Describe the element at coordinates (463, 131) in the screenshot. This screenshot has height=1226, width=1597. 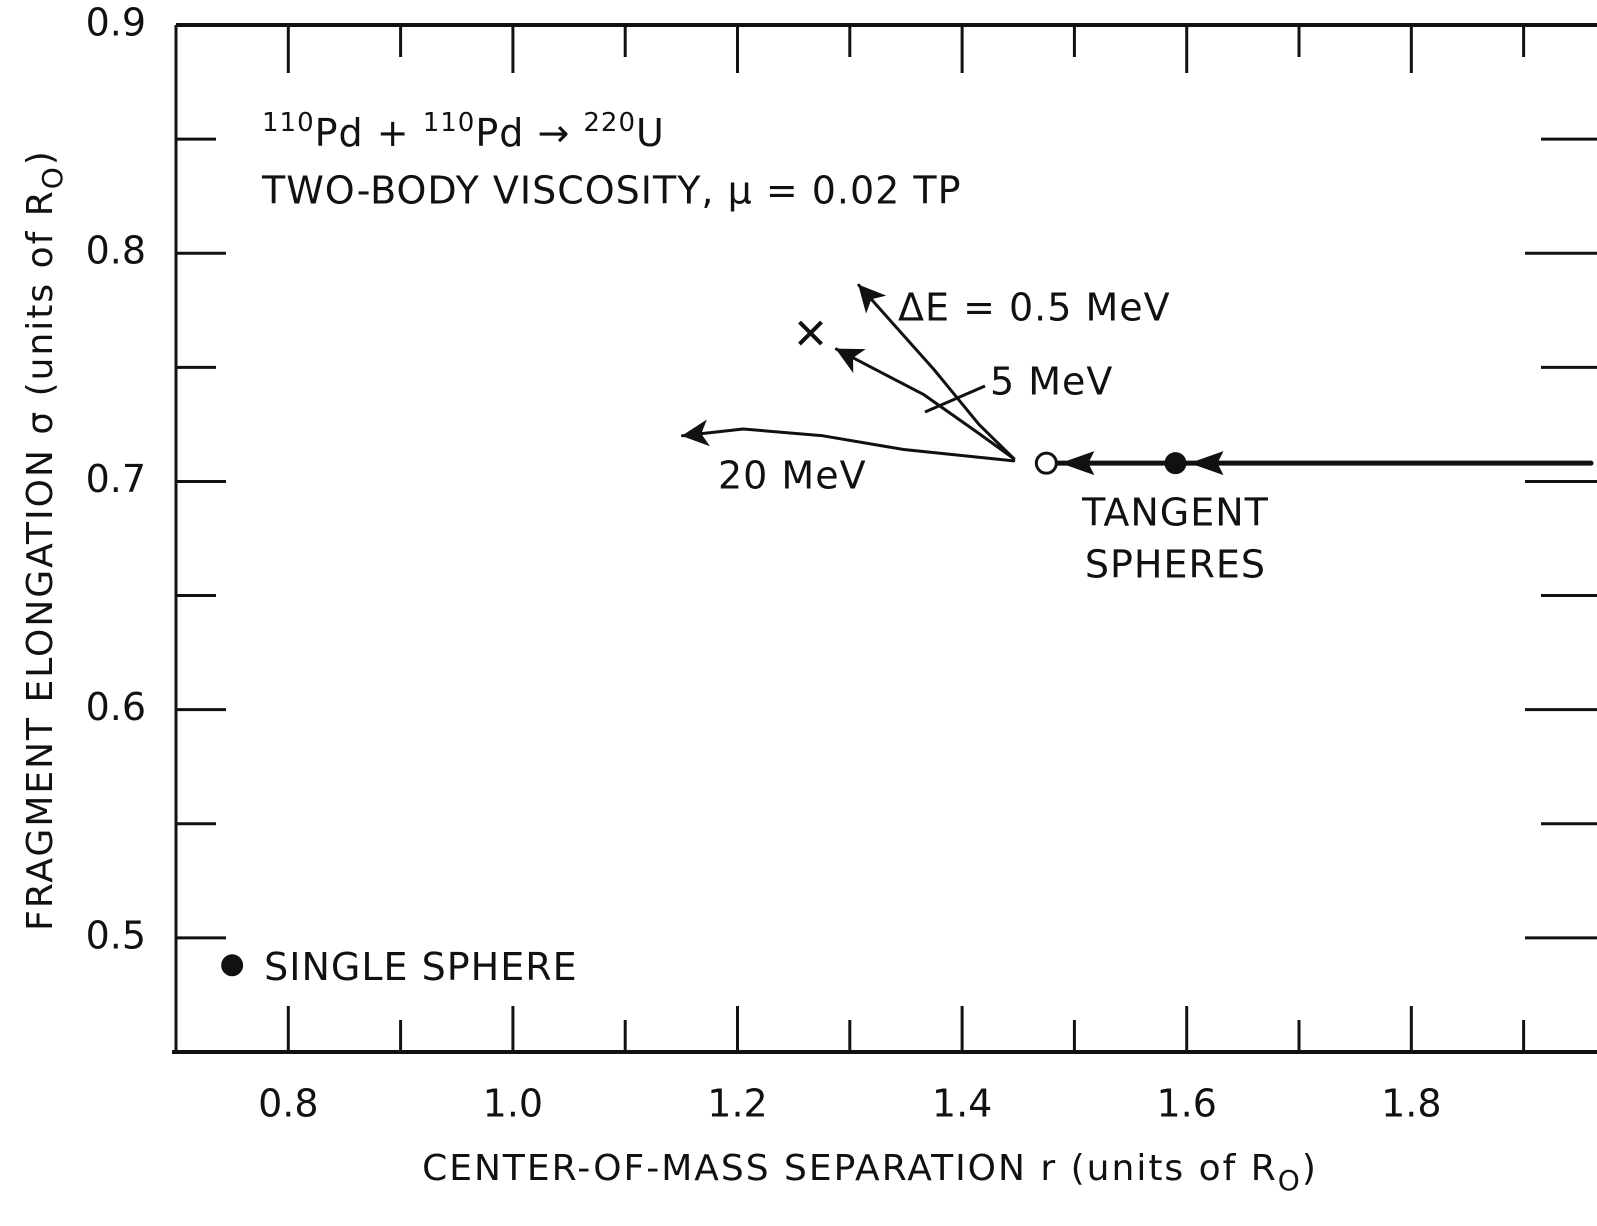
I see `reaction: 110Pd + 110Pd → 220U` at that location.